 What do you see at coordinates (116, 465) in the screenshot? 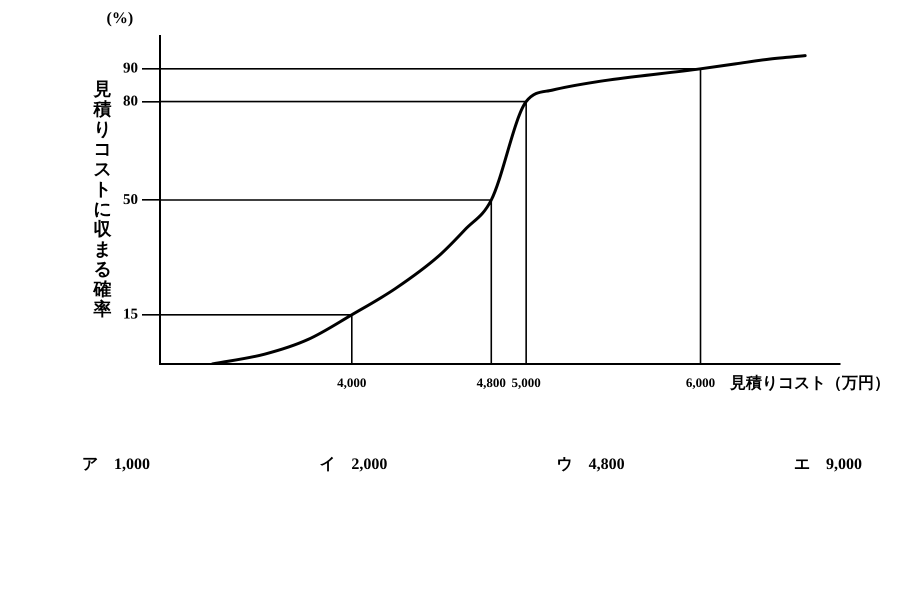
I see `text: ア 1,000` at bounding box center [116, 465].